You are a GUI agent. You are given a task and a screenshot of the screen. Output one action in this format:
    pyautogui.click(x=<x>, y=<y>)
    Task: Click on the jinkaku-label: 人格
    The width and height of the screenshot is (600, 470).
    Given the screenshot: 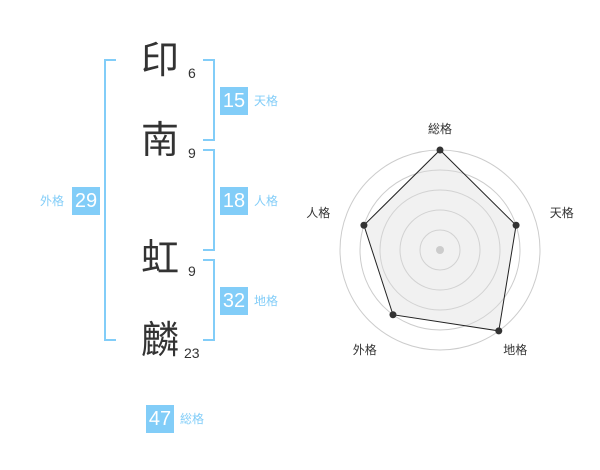 What is the action you would take?
    pyautogui.click(x=266, y=201)
    